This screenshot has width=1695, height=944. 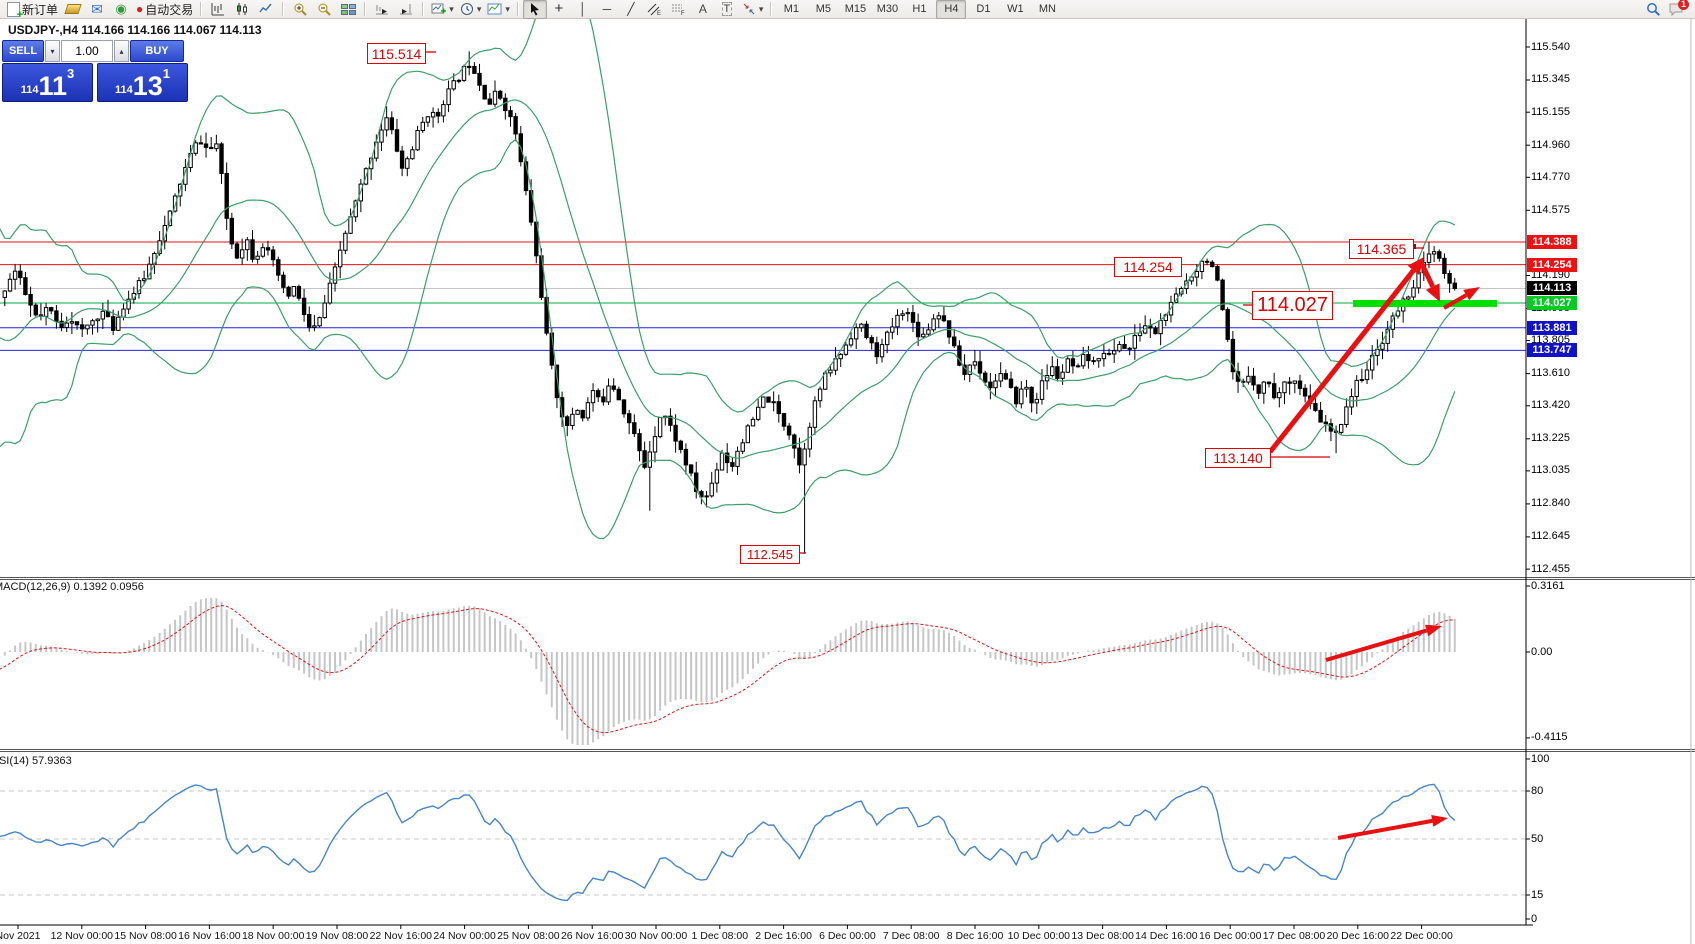 I want to click on new-order-icon, so click(x=15, y=11).